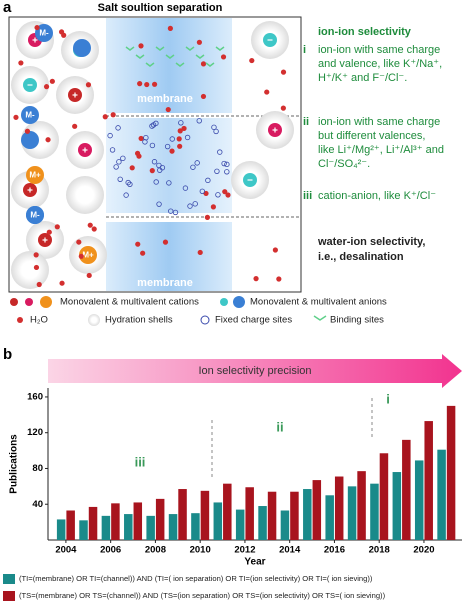 Image resolution: width=474 pixels, height=606 pixels. Describe the element at coordinates (379, 122) in the screenshot. I see `item-line: ion-ion with same charge` at that location.